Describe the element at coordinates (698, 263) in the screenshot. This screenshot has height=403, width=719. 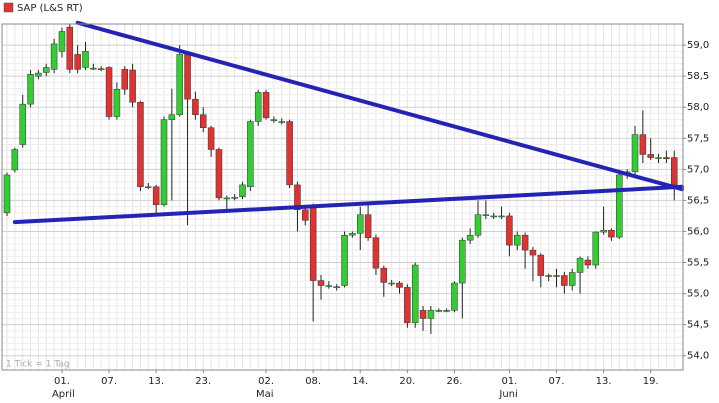
I see `y-tick-label: 55,5` at that location.